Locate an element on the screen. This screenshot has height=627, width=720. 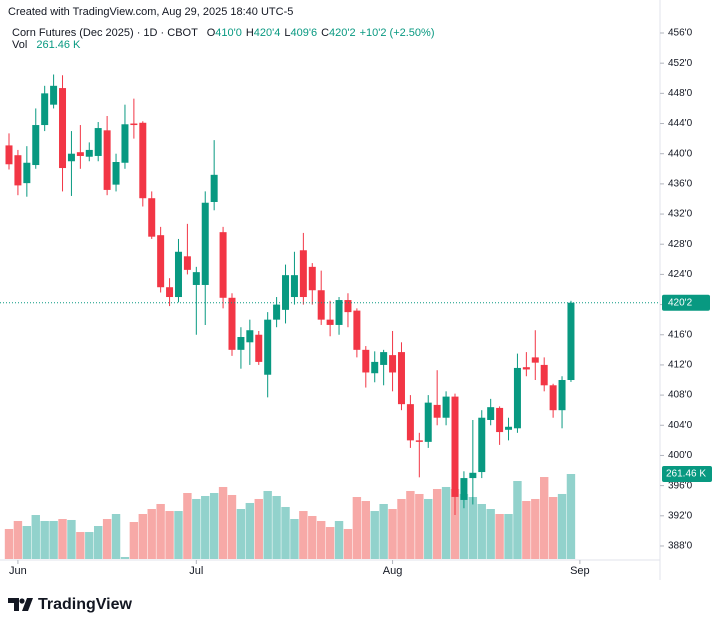
vol-label: Vol is located at coordinates (19, 45).